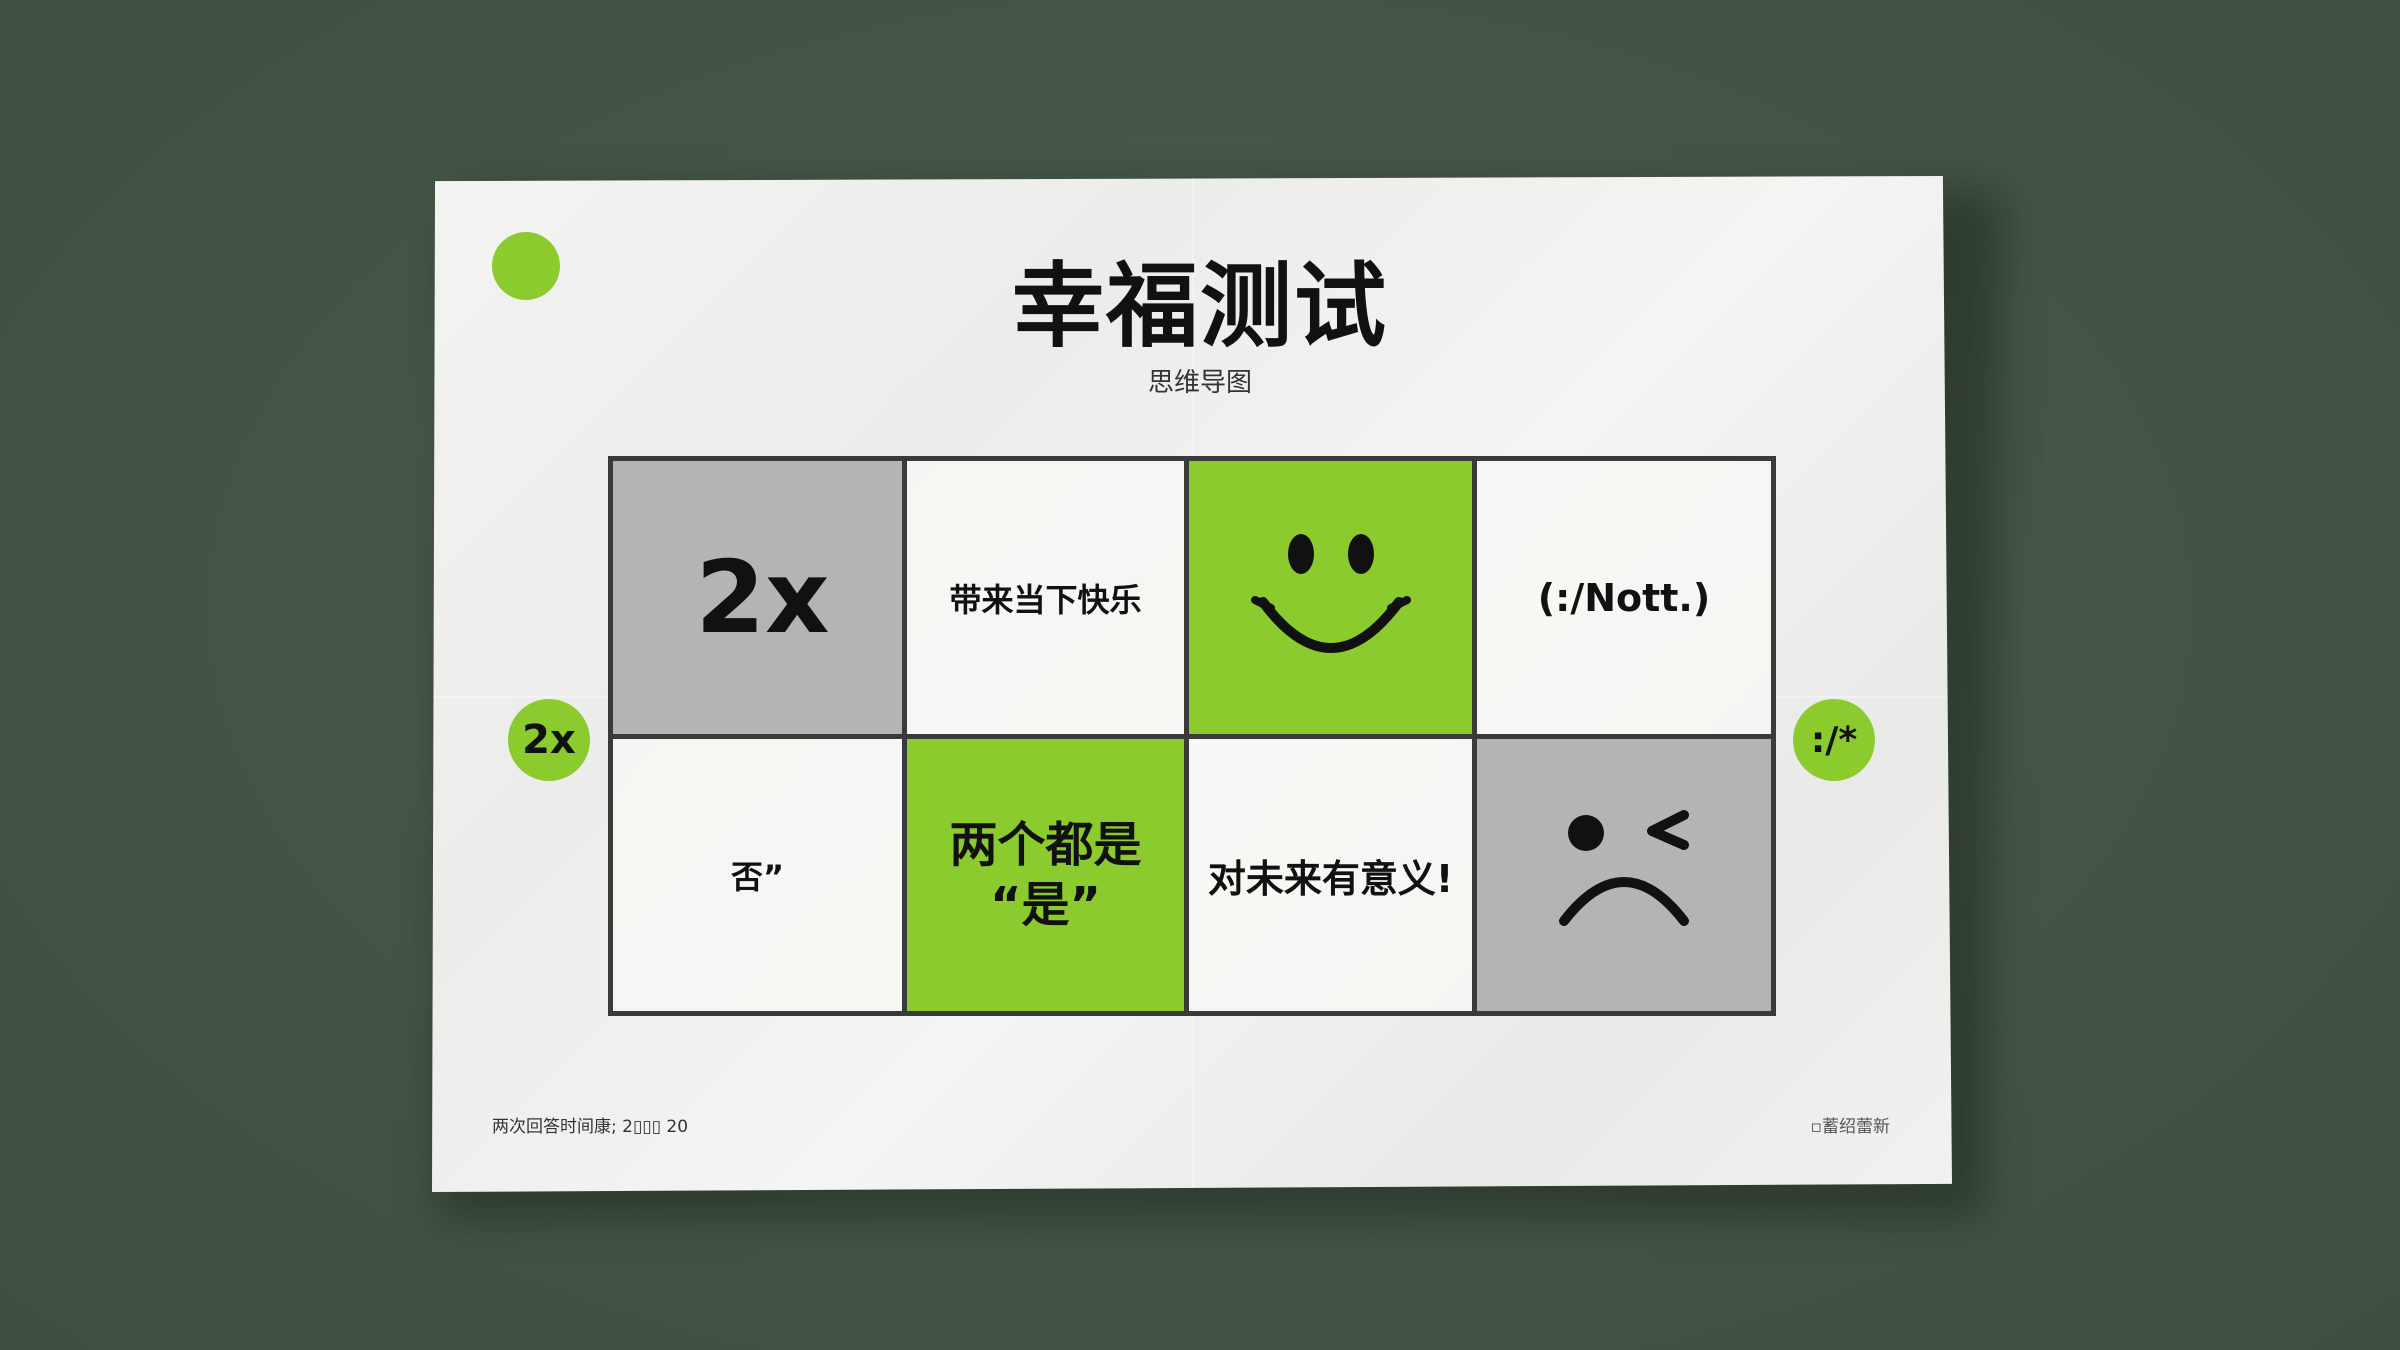  What do you see at coordinates (590, 1127) in the screenshot?
I see `footer-left-text: 两次回答时间康; 2▯▯▯ 20` at bounding box center [590, 1127].